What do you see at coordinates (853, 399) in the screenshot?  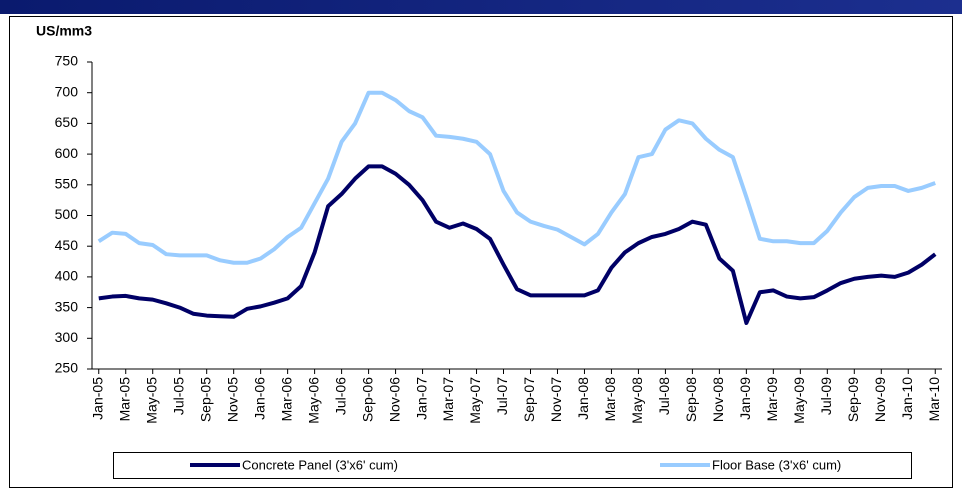 I see `x-tick-label: Sep-09` at bounding box center [853, 399].